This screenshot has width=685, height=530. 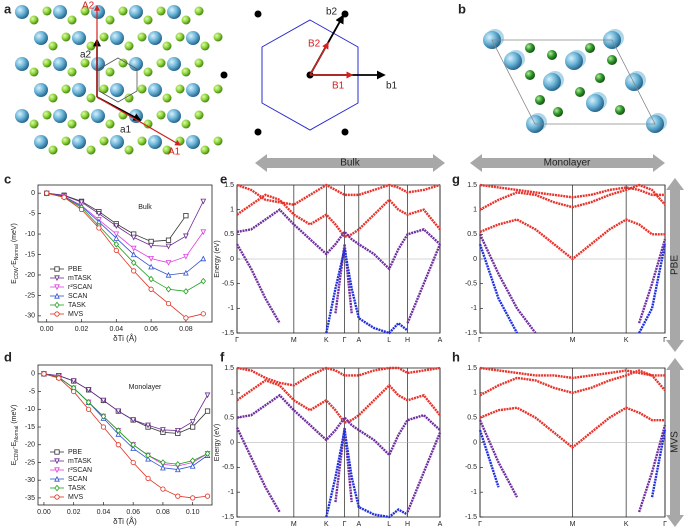 What do you see at coordinates (30, 445) in the screenshot?
I see `y-tick-label: -20` at bounding box center [30, 445].